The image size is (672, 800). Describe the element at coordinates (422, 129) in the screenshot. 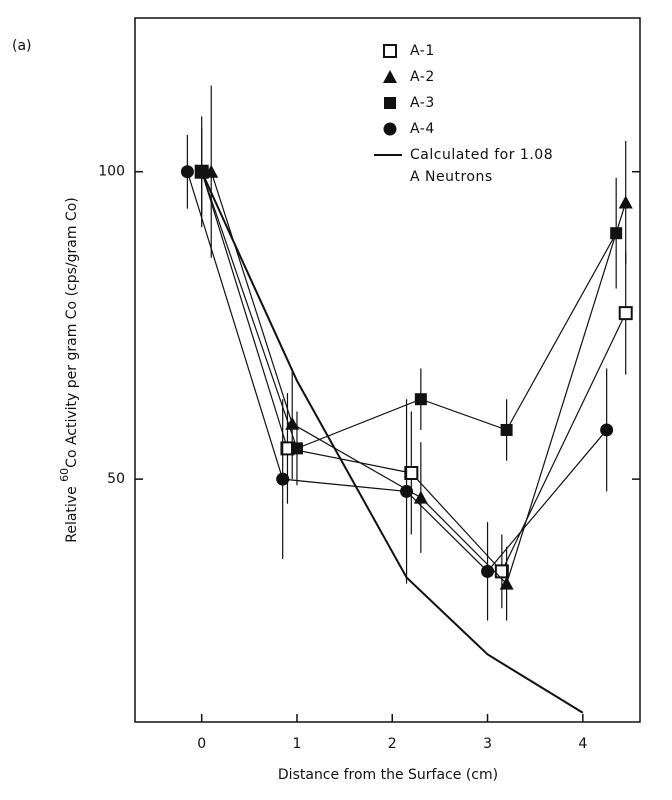

I see `legend-label: A-4` at that location.